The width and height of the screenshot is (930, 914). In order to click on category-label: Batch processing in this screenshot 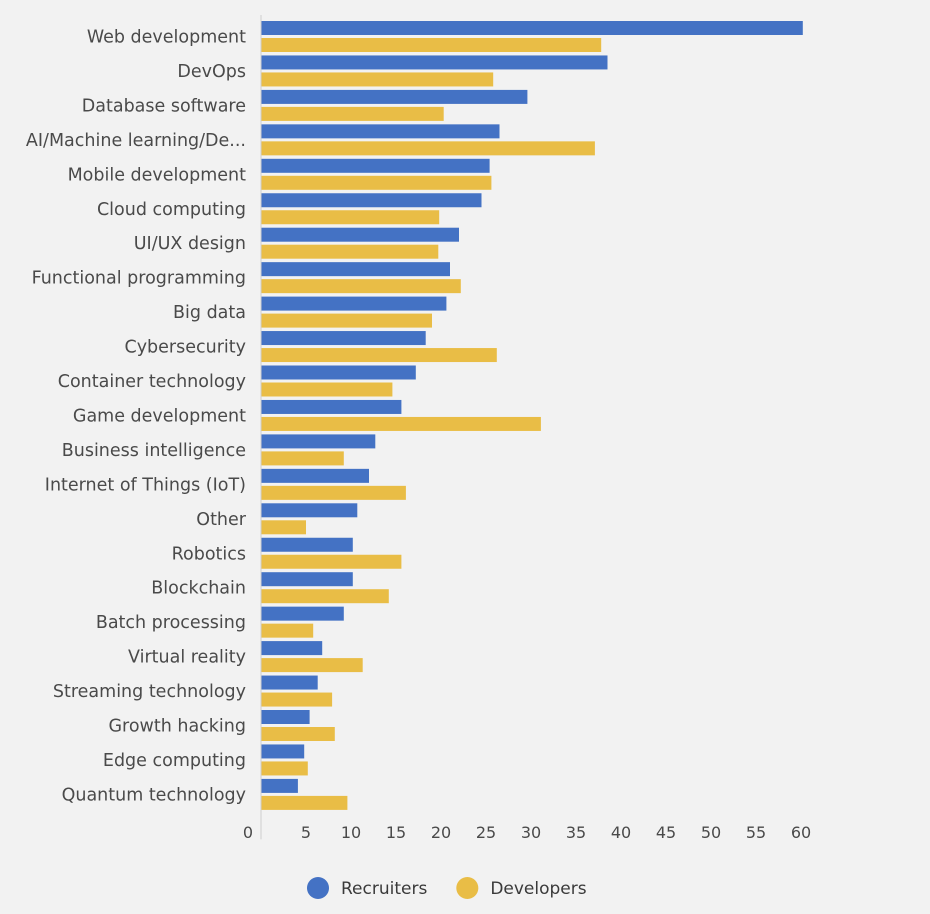, I will do `click(171, 623)`.